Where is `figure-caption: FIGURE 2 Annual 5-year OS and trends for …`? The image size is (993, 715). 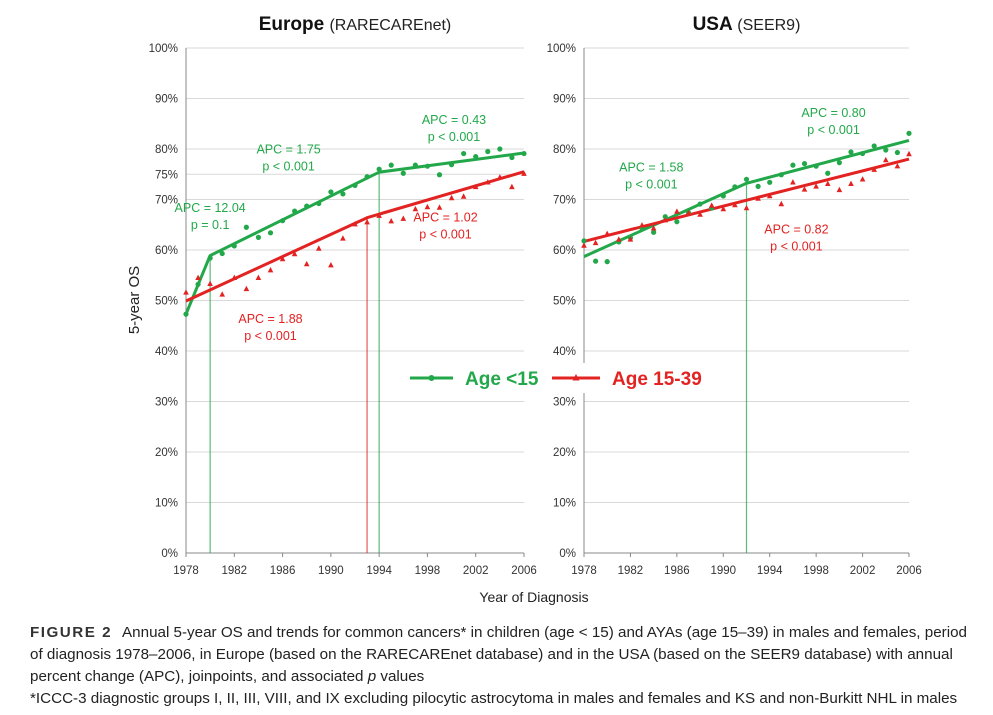
figure-caption: FIGURE 2 Annual 5-year OS and trends for … is located at coordinates (505, 666).